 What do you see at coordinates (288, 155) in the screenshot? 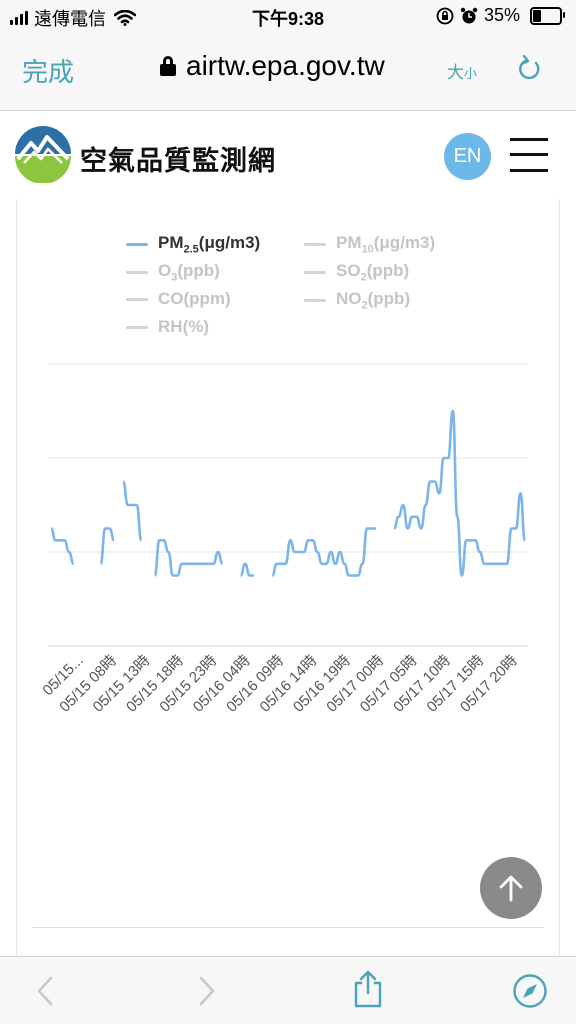
I see `site-header: 空氣品質監測網 EN` at bounding box center [288, 155].